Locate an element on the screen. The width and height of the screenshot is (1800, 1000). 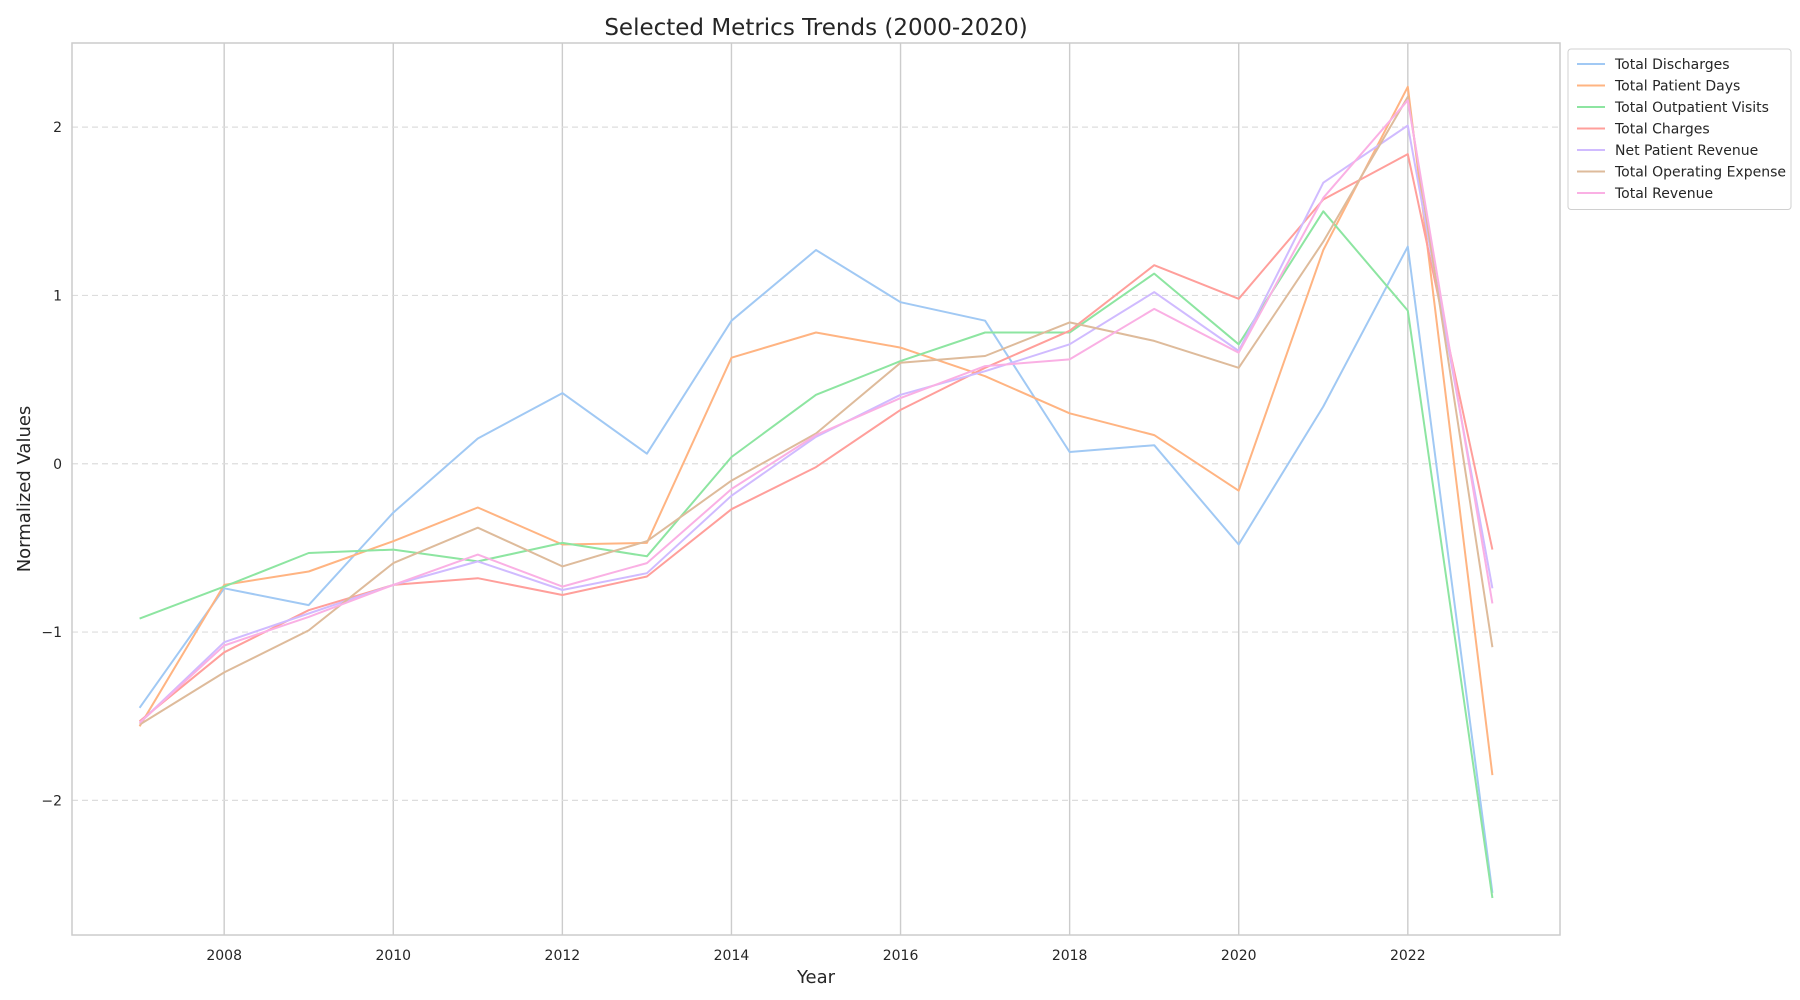
y-tick-label: 0 is located at coordinates (57, 465).